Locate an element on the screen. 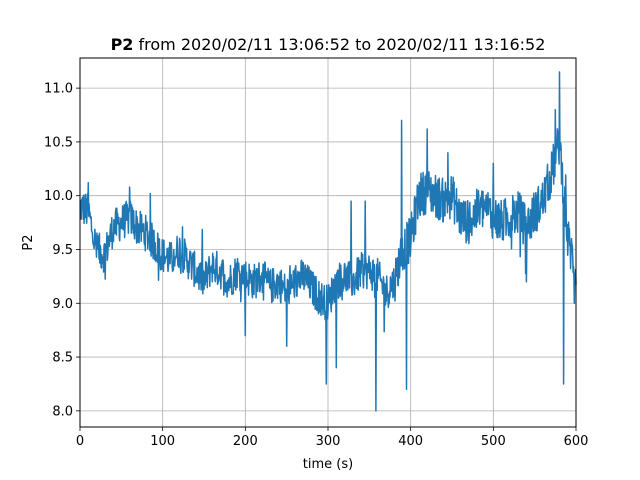 The height and width of the screenshot is (480, 640). x-axis: 0 100 200 300 400 500 600 is located at coordinates (332, 438).